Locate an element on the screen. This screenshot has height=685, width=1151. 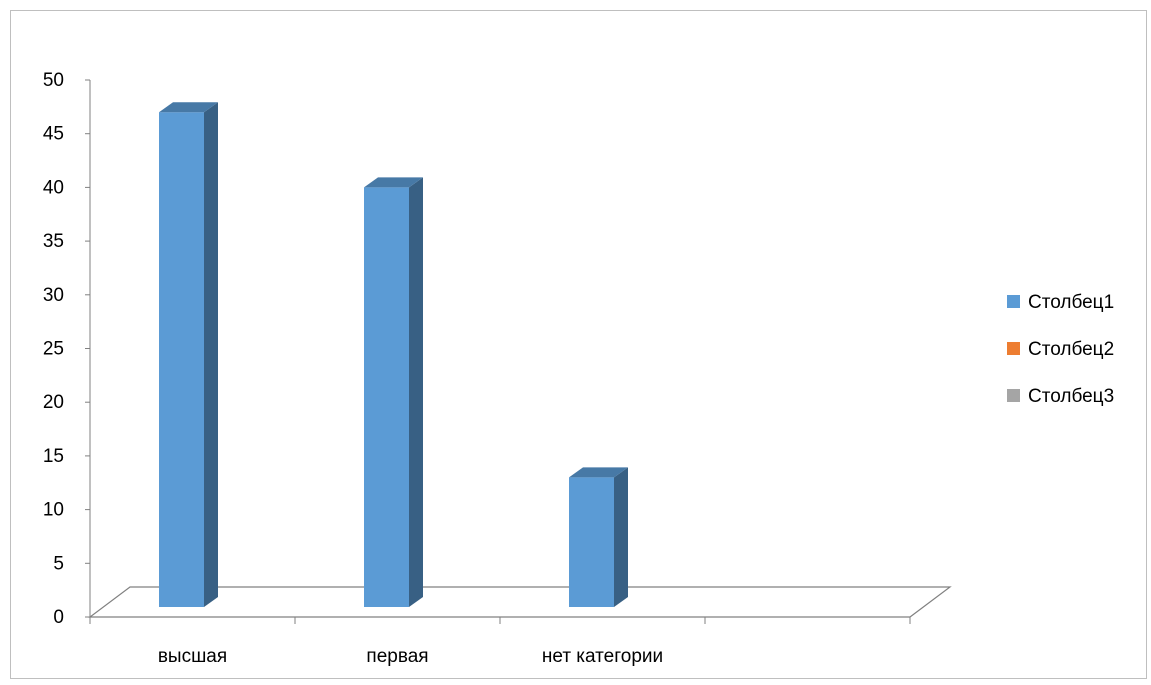
x-tick-label: нет категории is located at coordinates (602, 656).